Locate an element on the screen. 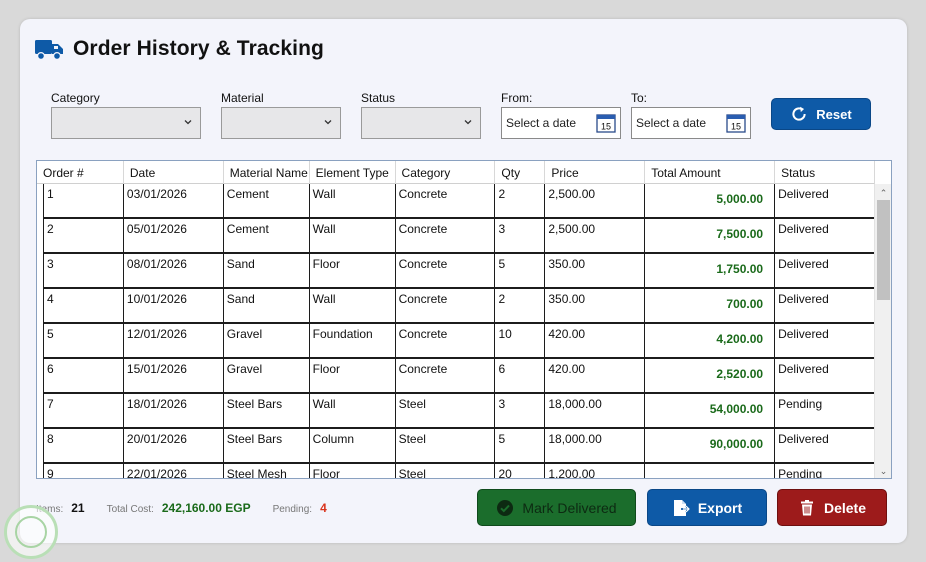  table-cell: 03/01/2026 is located at coordinates (173, 201).